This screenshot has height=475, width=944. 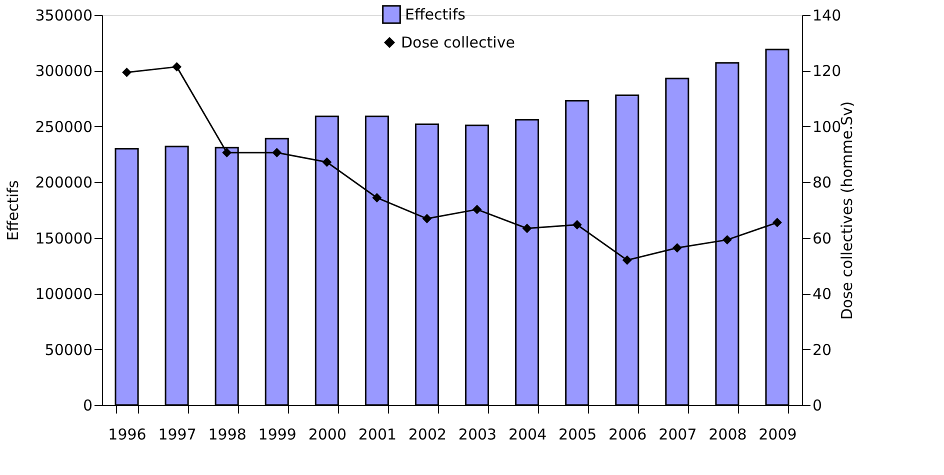 What do you see at coordinates (177, 435) in the screenshot?
I see `x-tick-label: 1997` at bounding box center [177, 435].